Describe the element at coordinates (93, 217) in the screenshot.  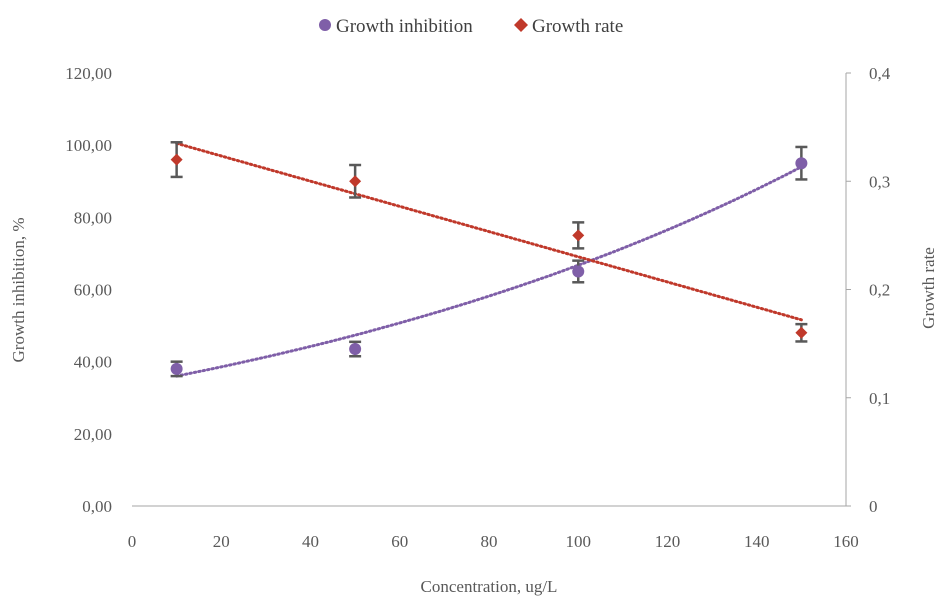
I see `y-left-tick-label: 80,00` at that location.